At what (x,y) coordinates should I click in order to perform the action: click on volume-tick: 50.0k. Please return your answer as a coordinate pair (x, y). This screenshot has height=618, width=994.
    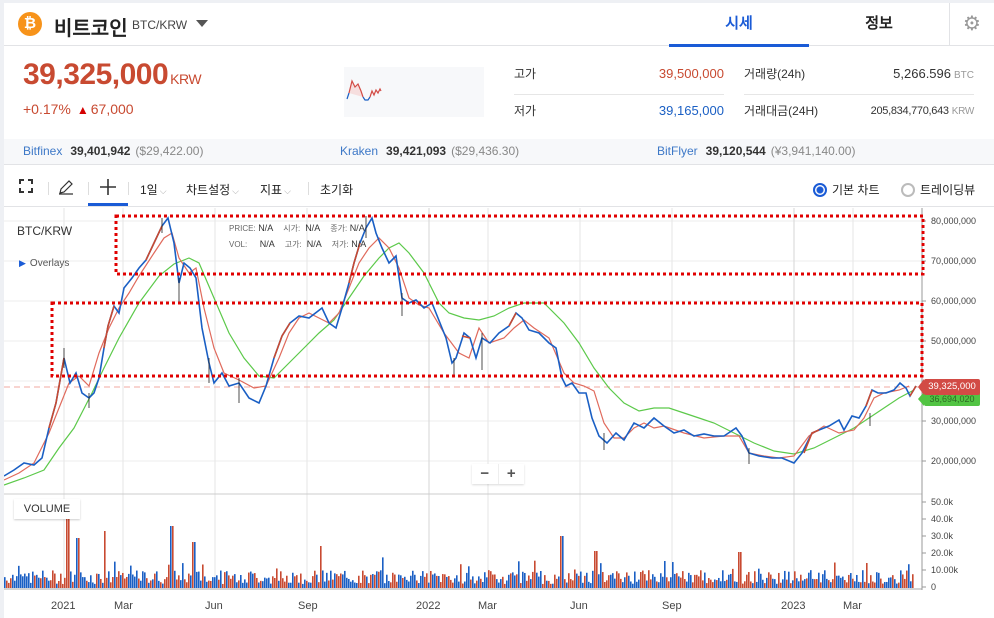
    Looking at the image, I should click on (942, 502).